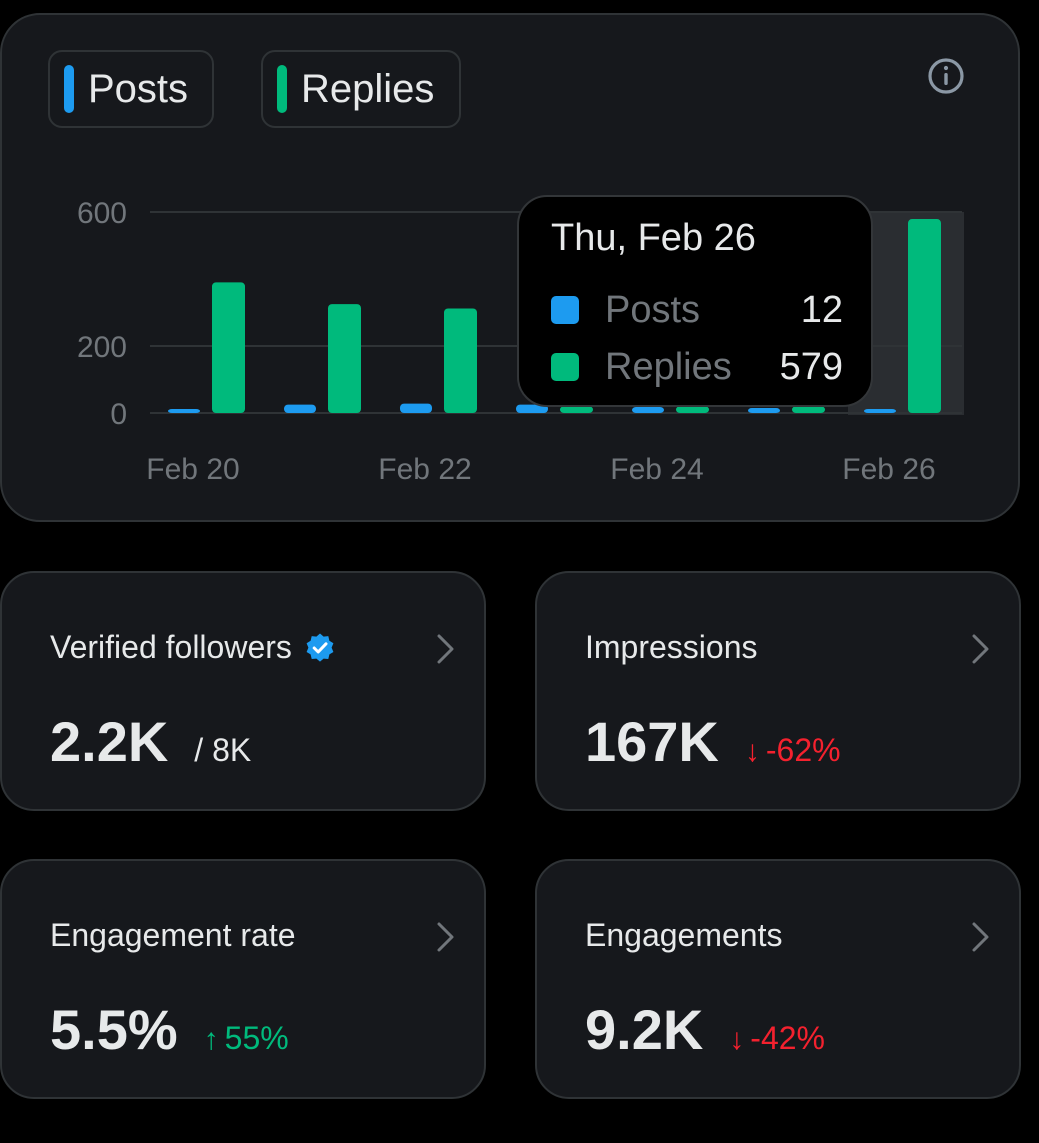 Image resolution: width=1039 pixels, height=1143 pixels. Describe the element at coordinates (565, 367) in the screenshot. I see `tooltip-replies-swatch` at that location.